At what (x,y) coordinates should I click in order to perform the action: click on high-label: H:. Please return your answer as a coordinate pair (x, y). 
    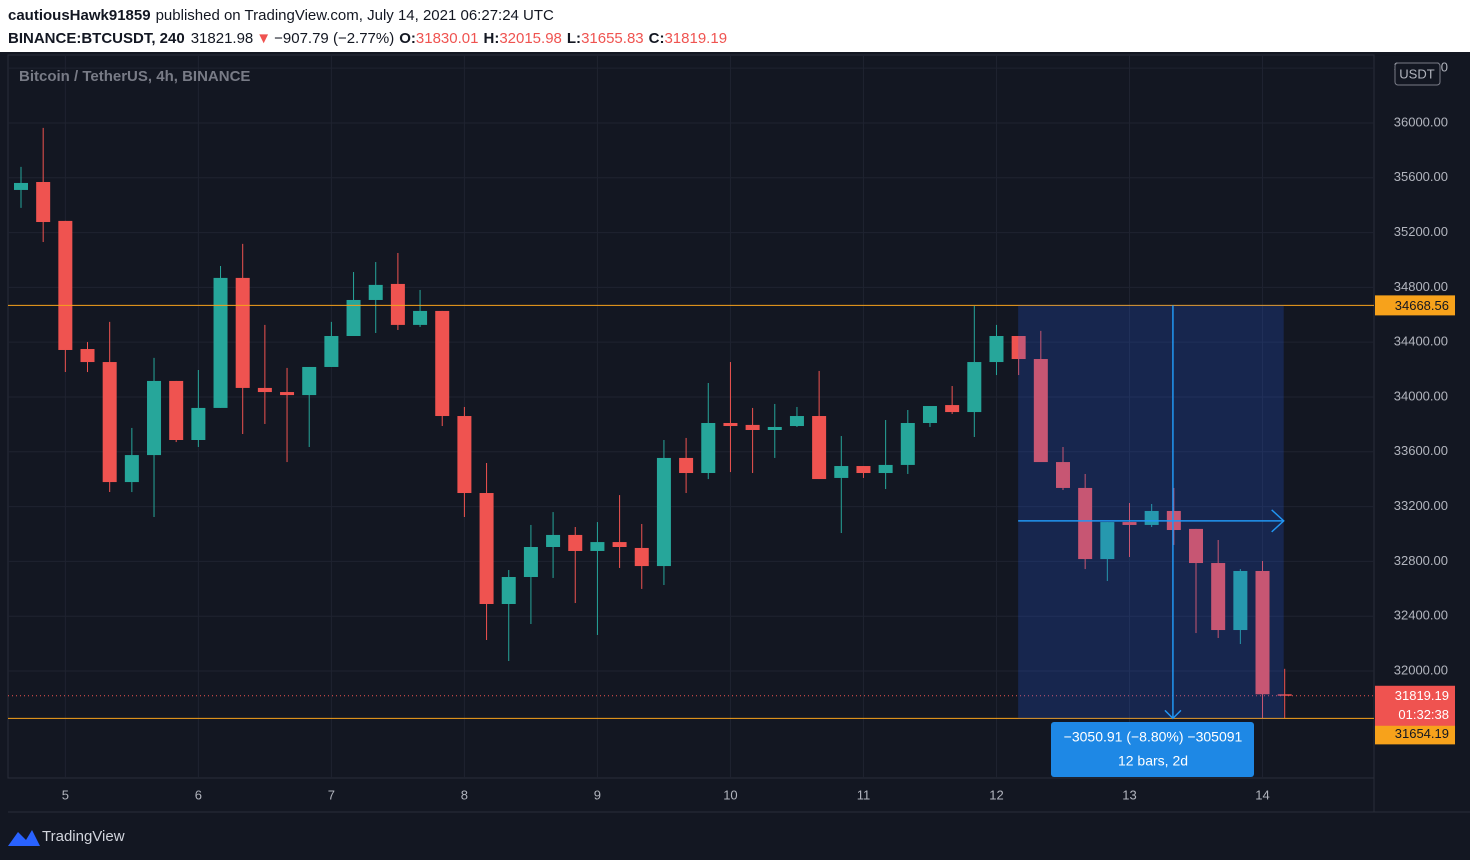
    Looking at the image, I should click on (491, 38).